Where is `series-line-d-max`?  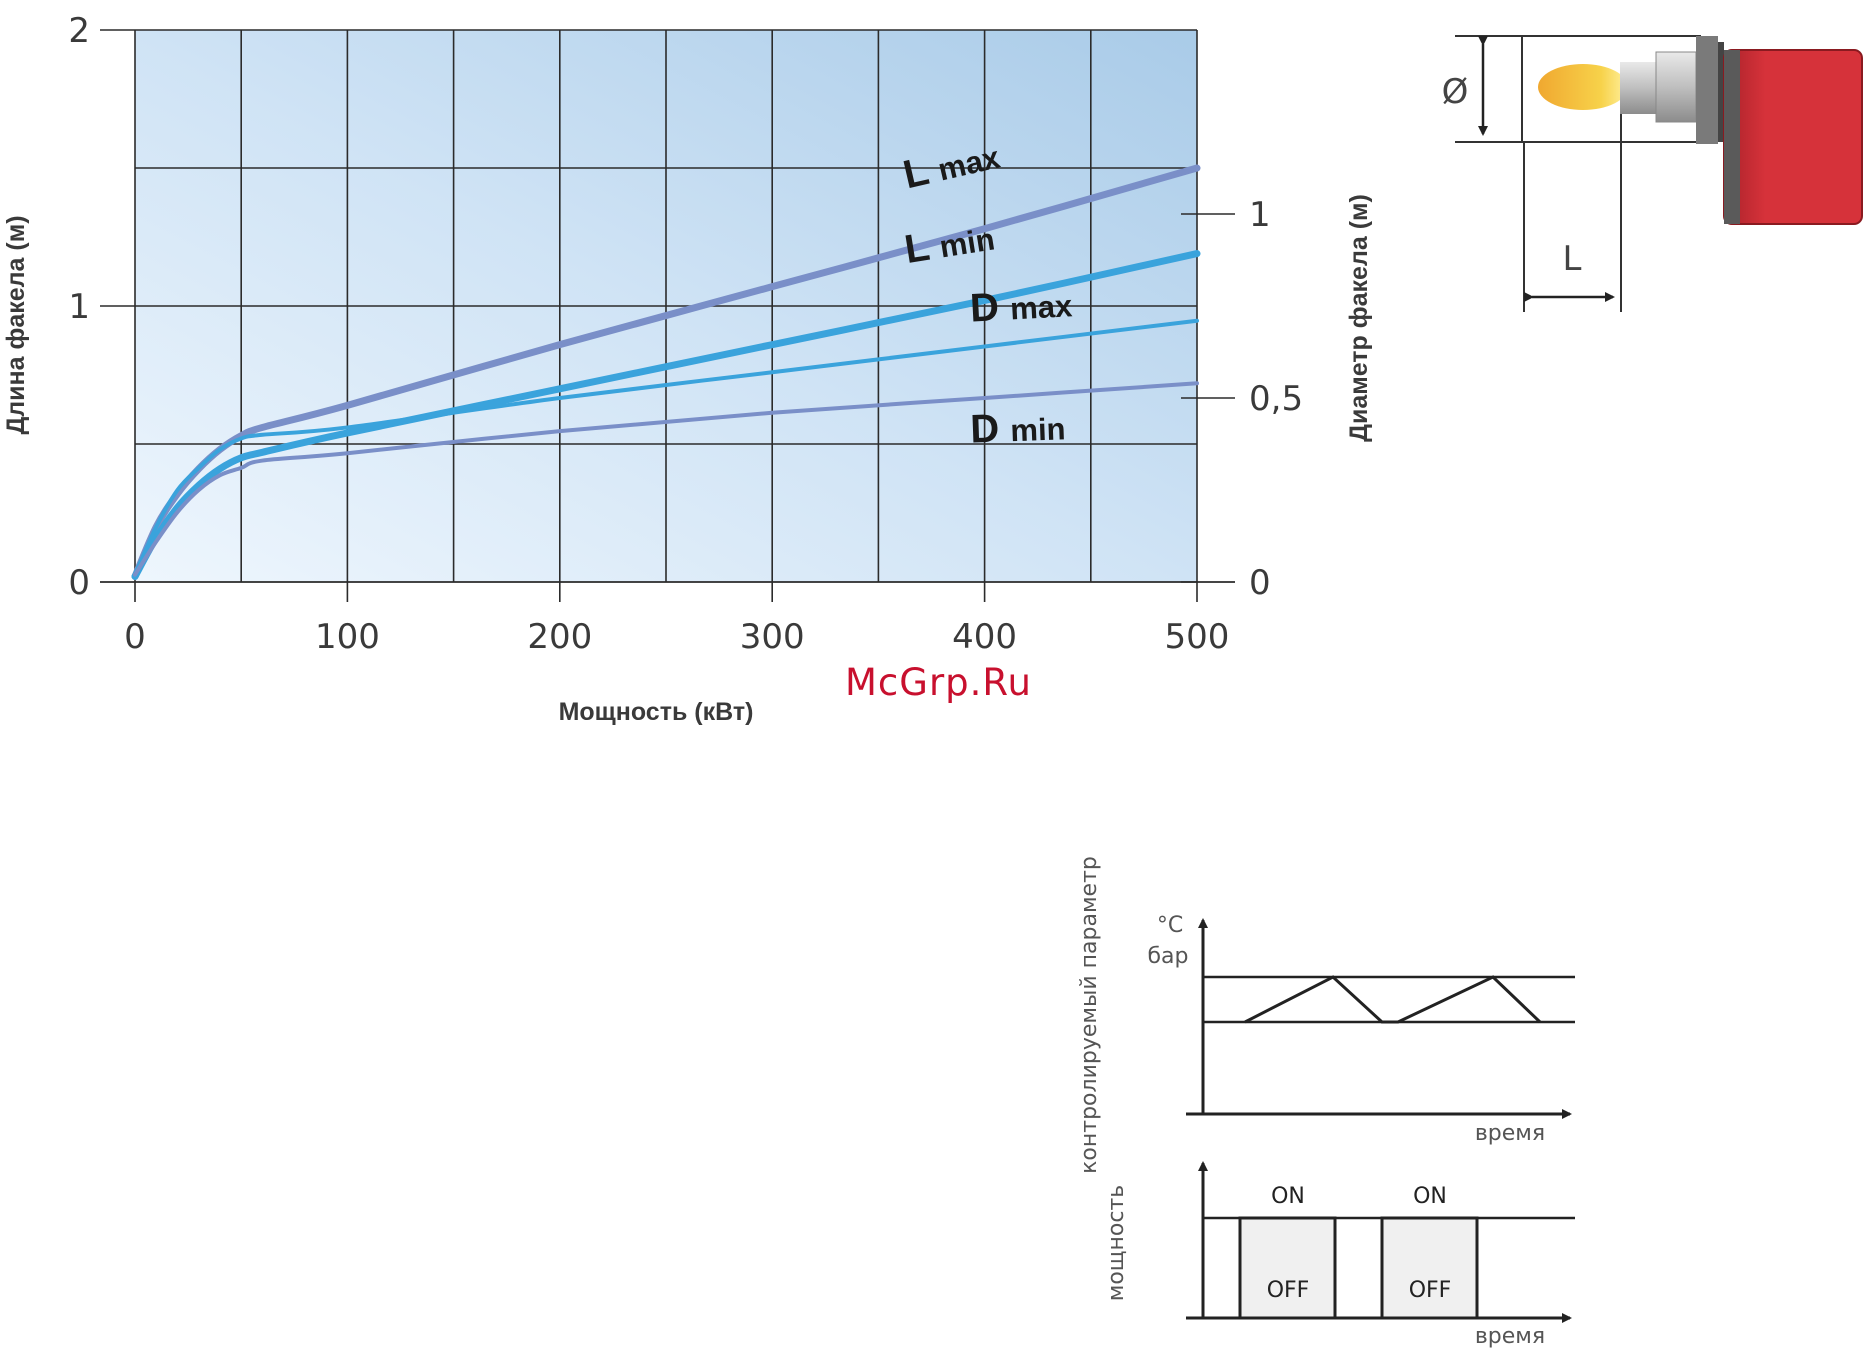 series-line-d-max is located at coordinates (666, 447).